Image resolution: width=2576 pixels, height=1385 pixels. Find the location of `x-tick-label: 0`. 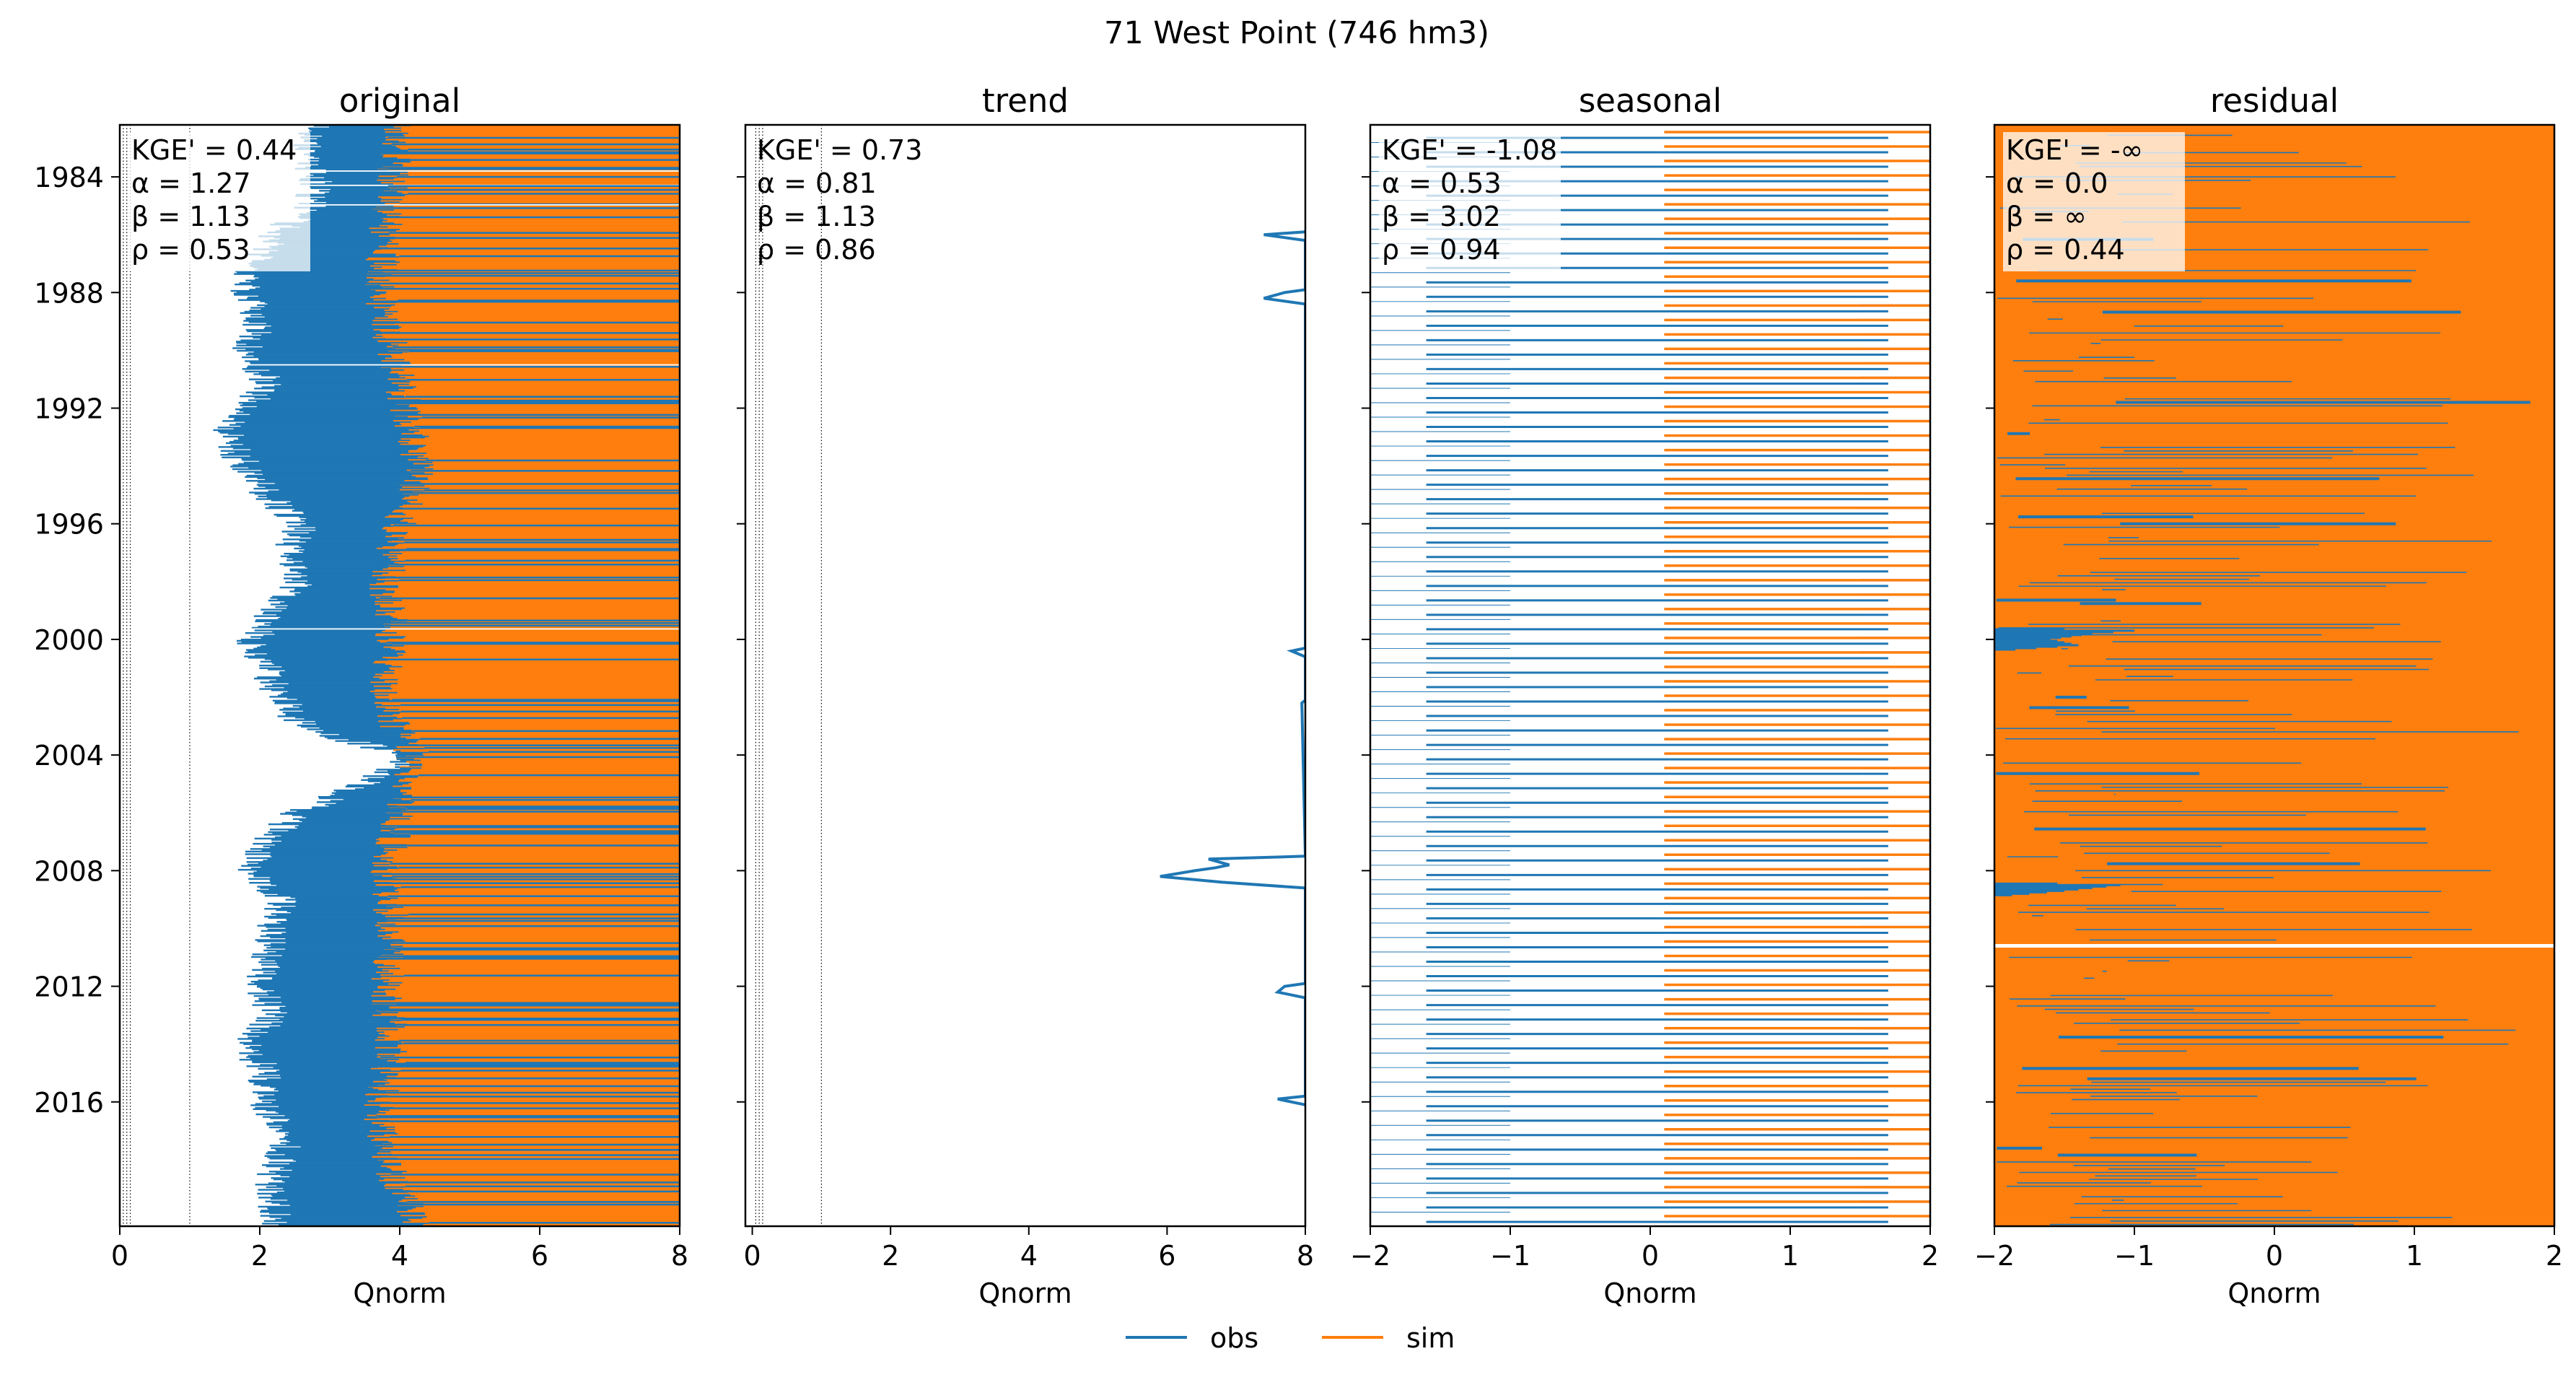

x-tick-label: 0 is located at coordinates (2274, 1256).